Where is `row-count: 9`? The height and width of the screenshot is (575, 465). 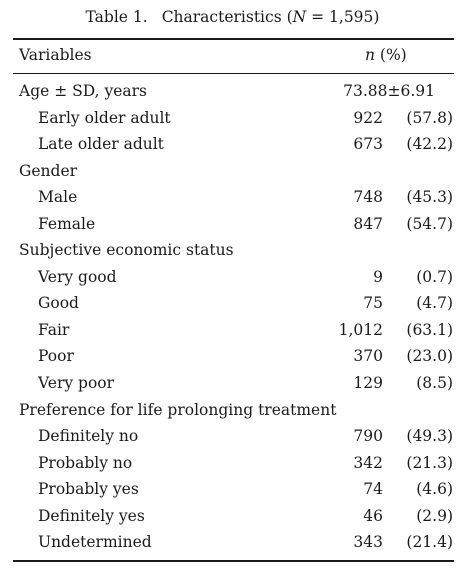 row-count: 9 is located at coordinates (378, 276).